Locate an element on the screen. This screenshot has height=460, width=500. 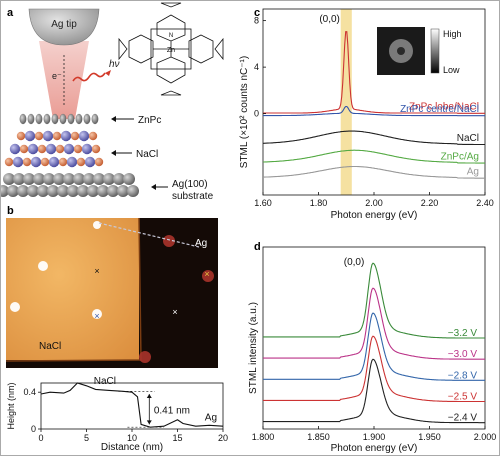
nacl-layer-label: NaCl is located at coordinates (147, 154).